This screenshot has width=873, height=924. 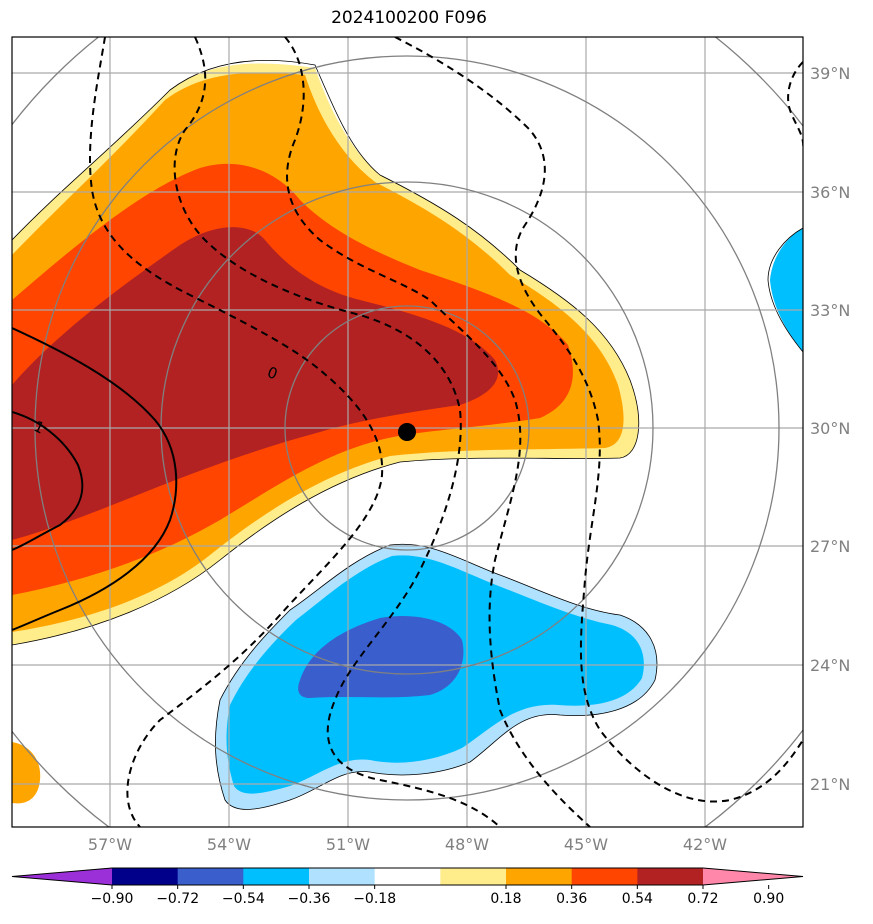 I want to click on lat-label: 30°N, so click(x=830, y=428).